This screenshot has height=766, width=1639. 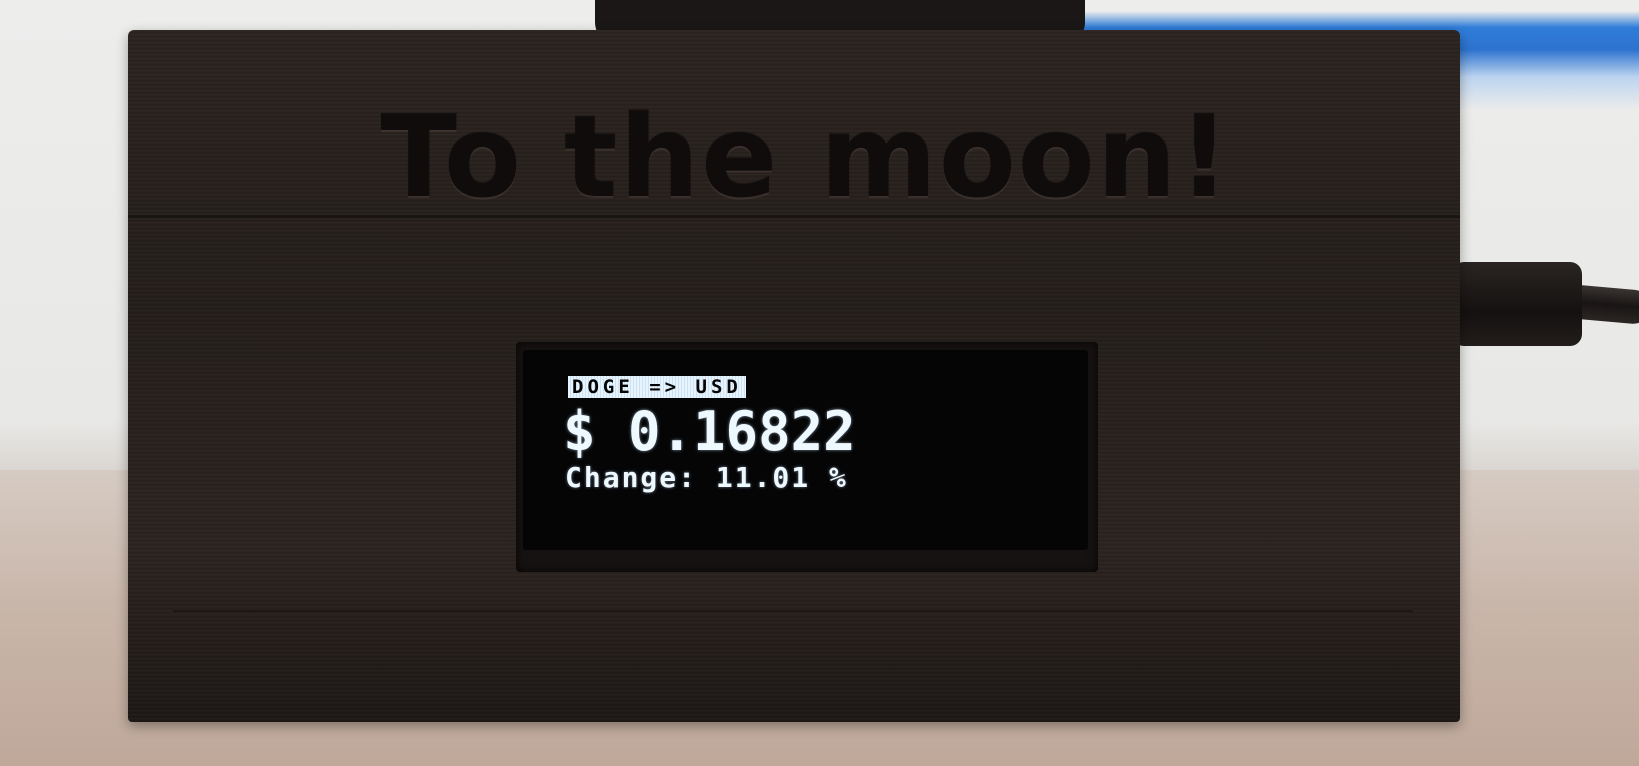 What do you see at coordinates (1517, 304) in the screenshot?
I see `usb-plug` at bounding box center [1517, 304].